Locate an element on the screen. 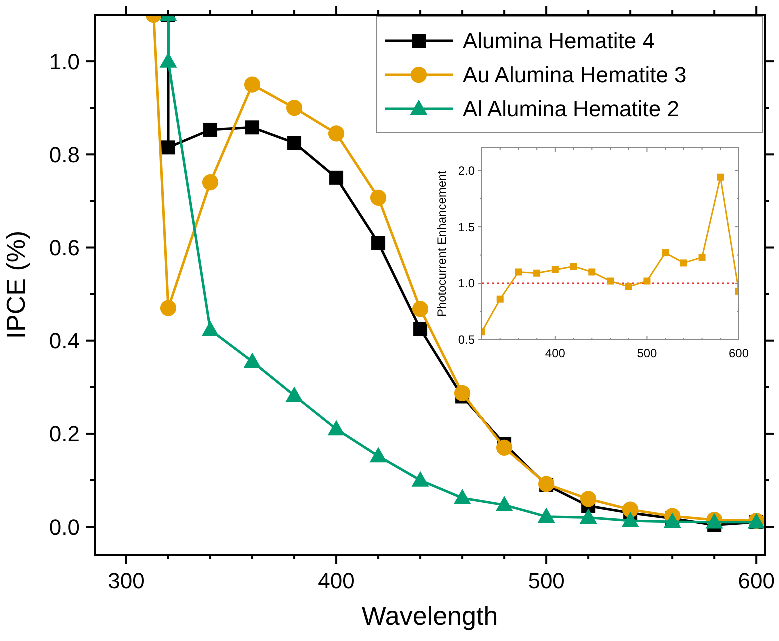 Image resolution: width=779 pixels, height=641 pixels. legend-label: Au Alumina Hematite 3 is located at coordinates (575, 75).